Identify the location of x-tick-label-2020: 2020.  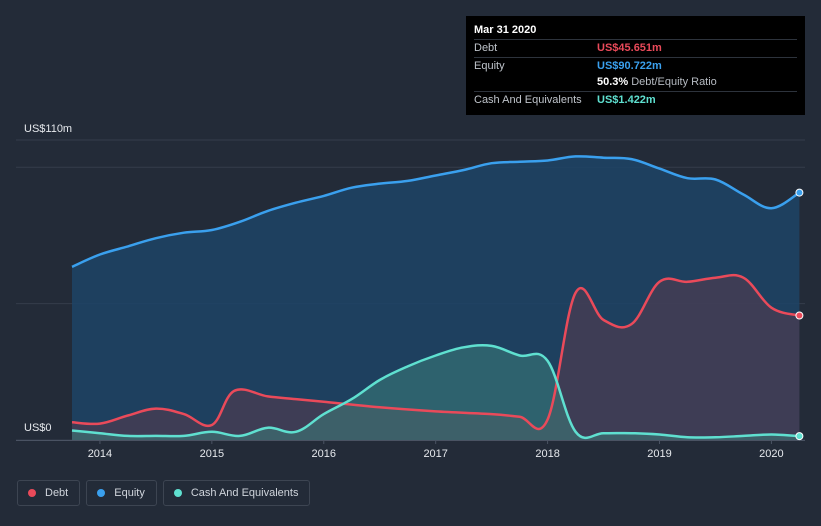
(771, 454).